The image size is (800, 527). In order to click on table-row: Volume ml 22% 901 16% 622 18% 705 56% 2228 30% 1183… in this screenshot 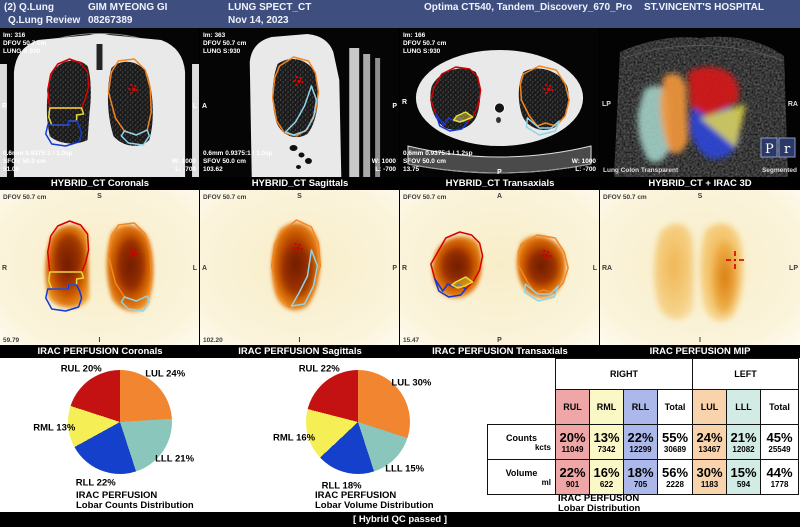, I will do `click(643, 477)`.